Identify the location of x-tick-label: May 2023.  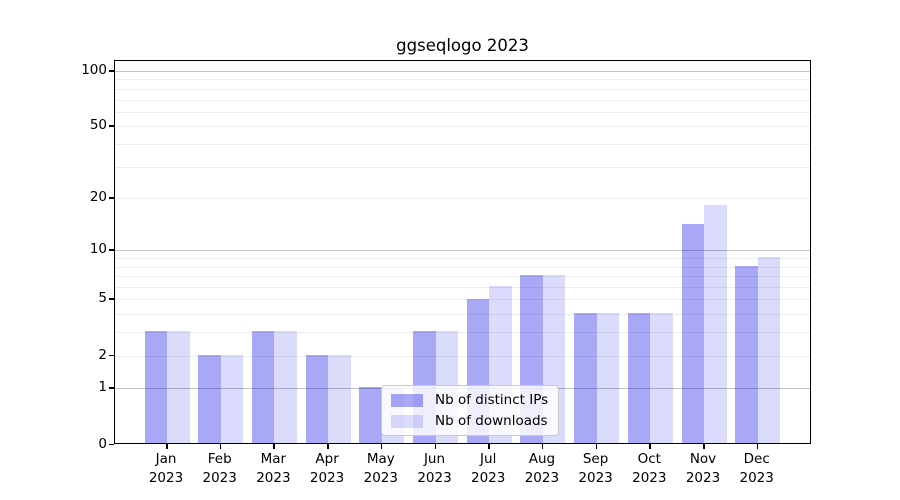
(381, 469).